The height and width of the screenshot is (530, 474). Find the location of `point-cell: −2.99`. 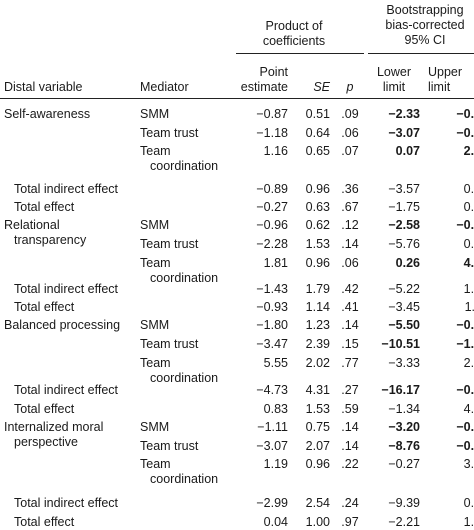

point-cell: −2.99 is located at coordinates (272, 503).